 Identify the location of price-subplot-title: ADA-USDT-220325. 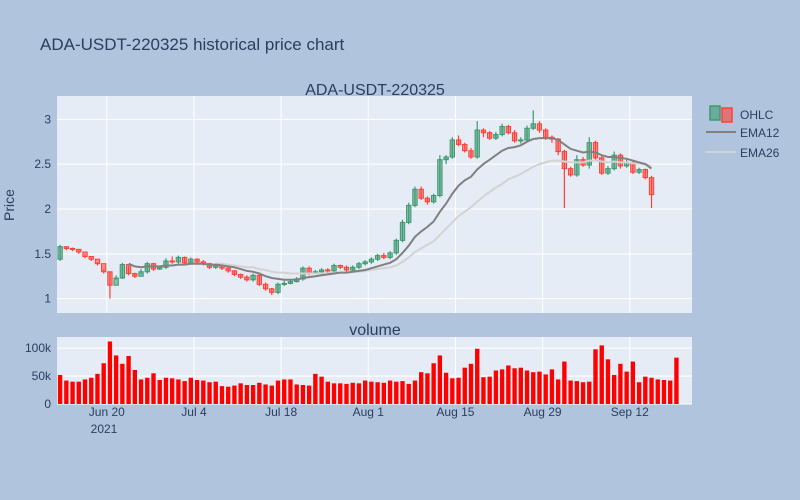
(375, 90).